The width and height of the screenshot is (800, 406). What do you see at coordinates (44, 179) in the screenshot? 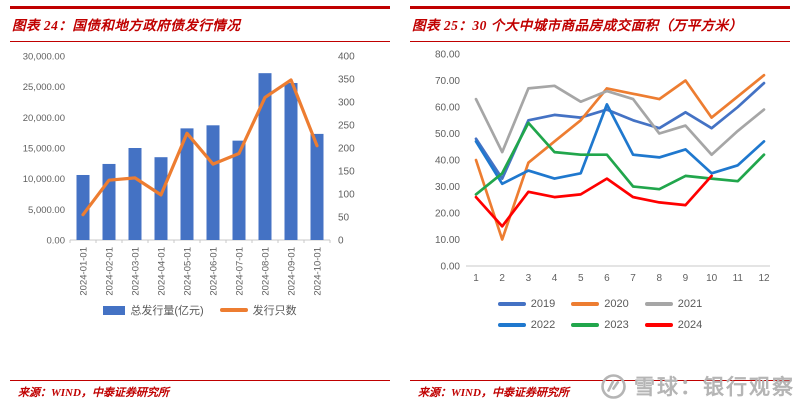
I see `left-axis-tick: 10,000.00` at bounding box center [44, 179].